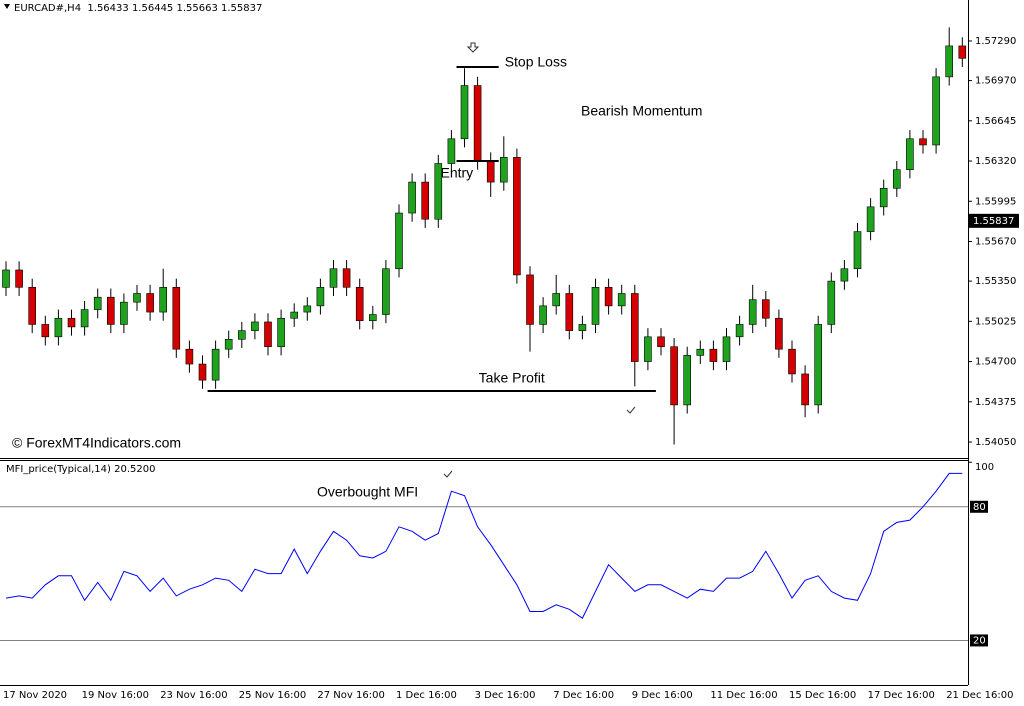 This screenshot has height=706, width=1024. What do you see at coordinates (641, 111) in the screenshot?
I see `annotation: Bearish Momentum` at bounding box center [641, 111].